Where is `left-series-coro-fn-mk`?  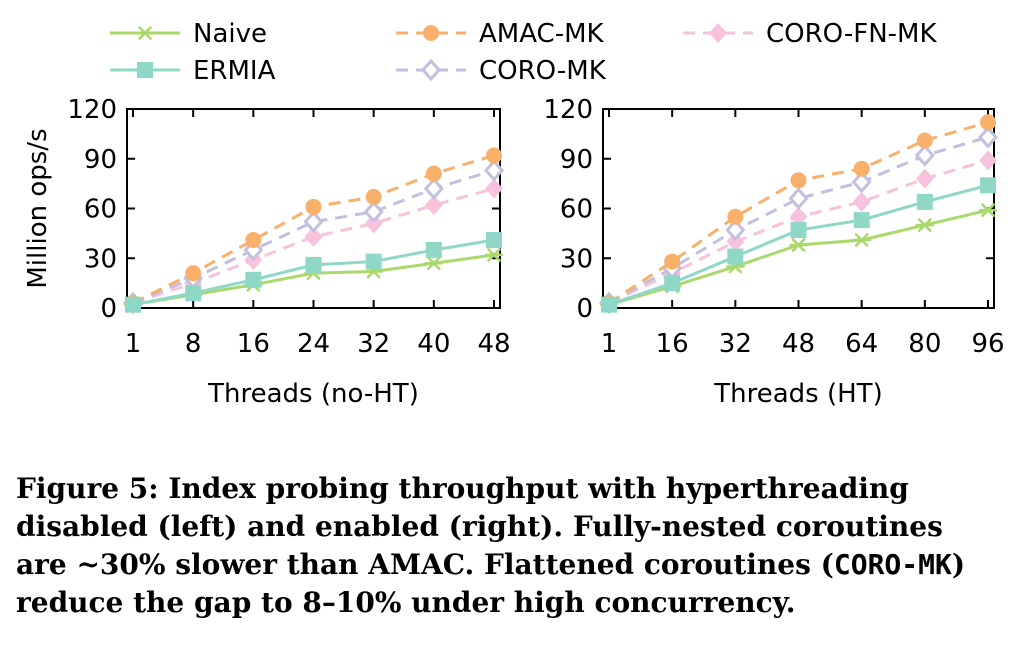
left-series-coro-fn-mk is located at coordinates (313, 246).